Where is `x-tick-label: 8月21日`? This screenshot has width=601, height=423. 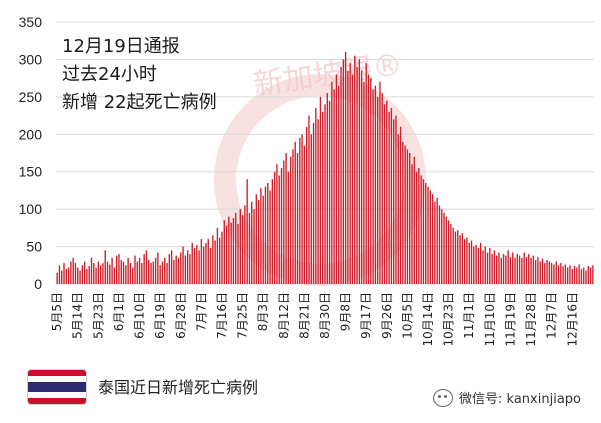 x-tick-label: 8月21日 is located at coordinates (304, 315).